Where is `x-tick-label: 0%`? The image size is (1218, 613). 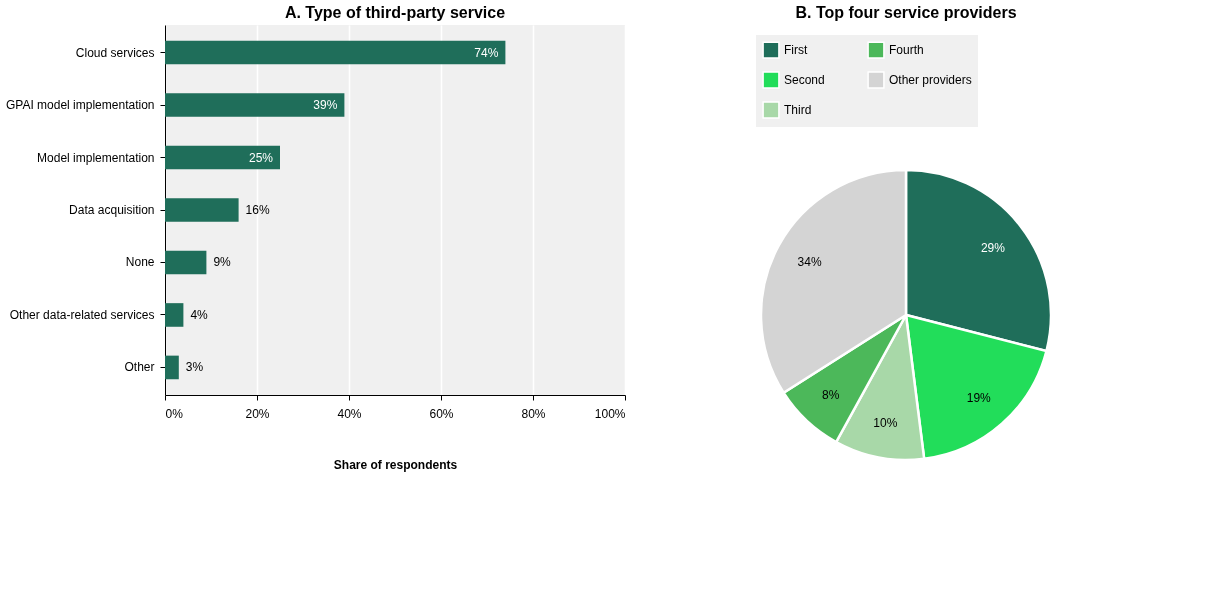
x-tick-label: 0% is located at coordinates (174, 413).